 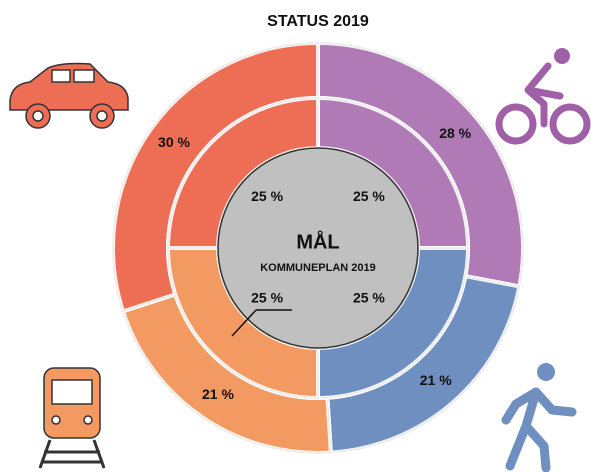 I want to click on center-label: MÅL, so click(x=317, y=241).